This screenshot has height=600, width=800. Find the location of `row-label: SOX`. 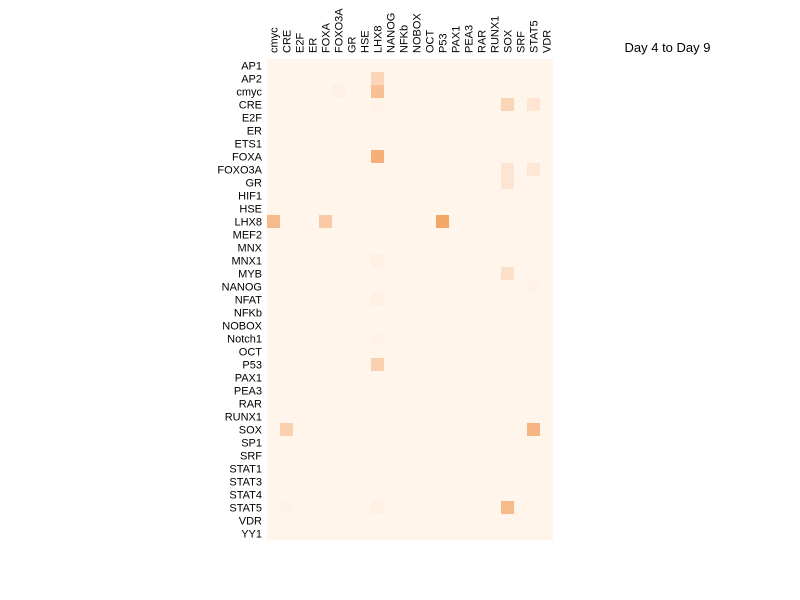

row-label: SOX is located at coordinates (251, 431).